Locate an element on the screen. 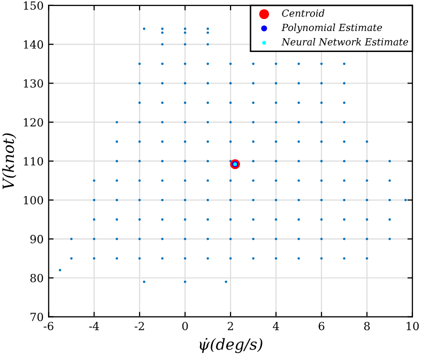 The height and width of the screenshot is (360, 423). x-tick-label: -6 is located at coordinates (49, 326).